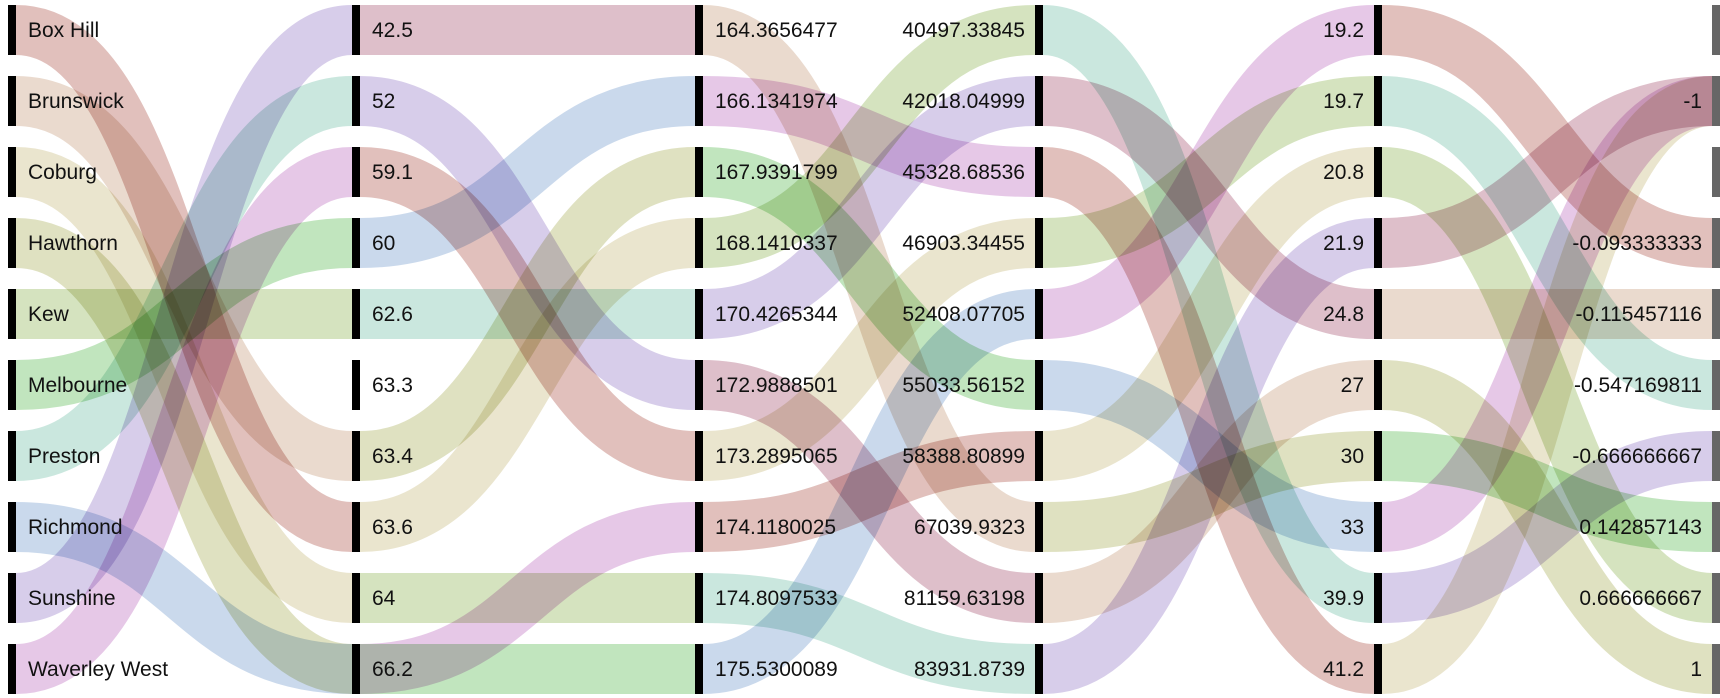 This screenshot has height=698, width=1720. I want to click on node-label-3-5: 55033.56152, so click(963, 385).